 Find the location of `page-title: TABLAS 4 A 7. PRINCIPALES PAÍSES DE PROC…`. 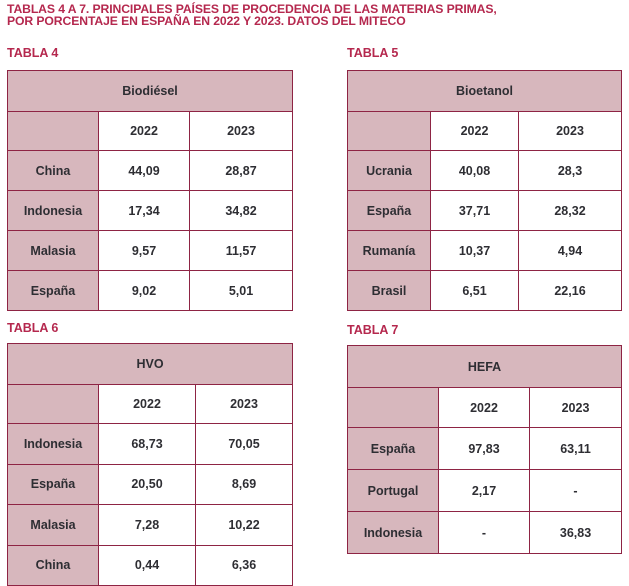

page-title: TABLAS 4 A 7. PRINCIPALES PAÍSES DE PROC… is located at coordinates (252, 15).